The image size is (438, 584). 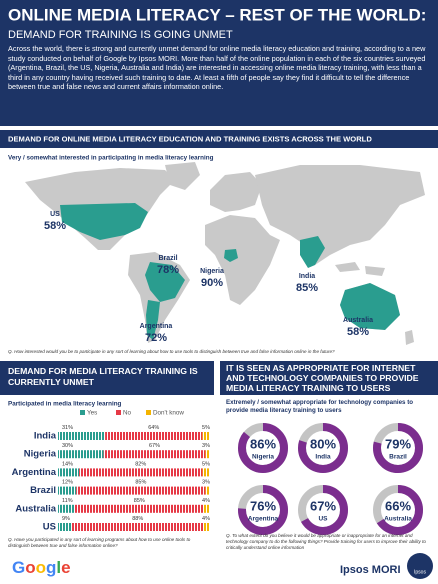 I want to click on value-label: 31%, so click(x=67, y=428).